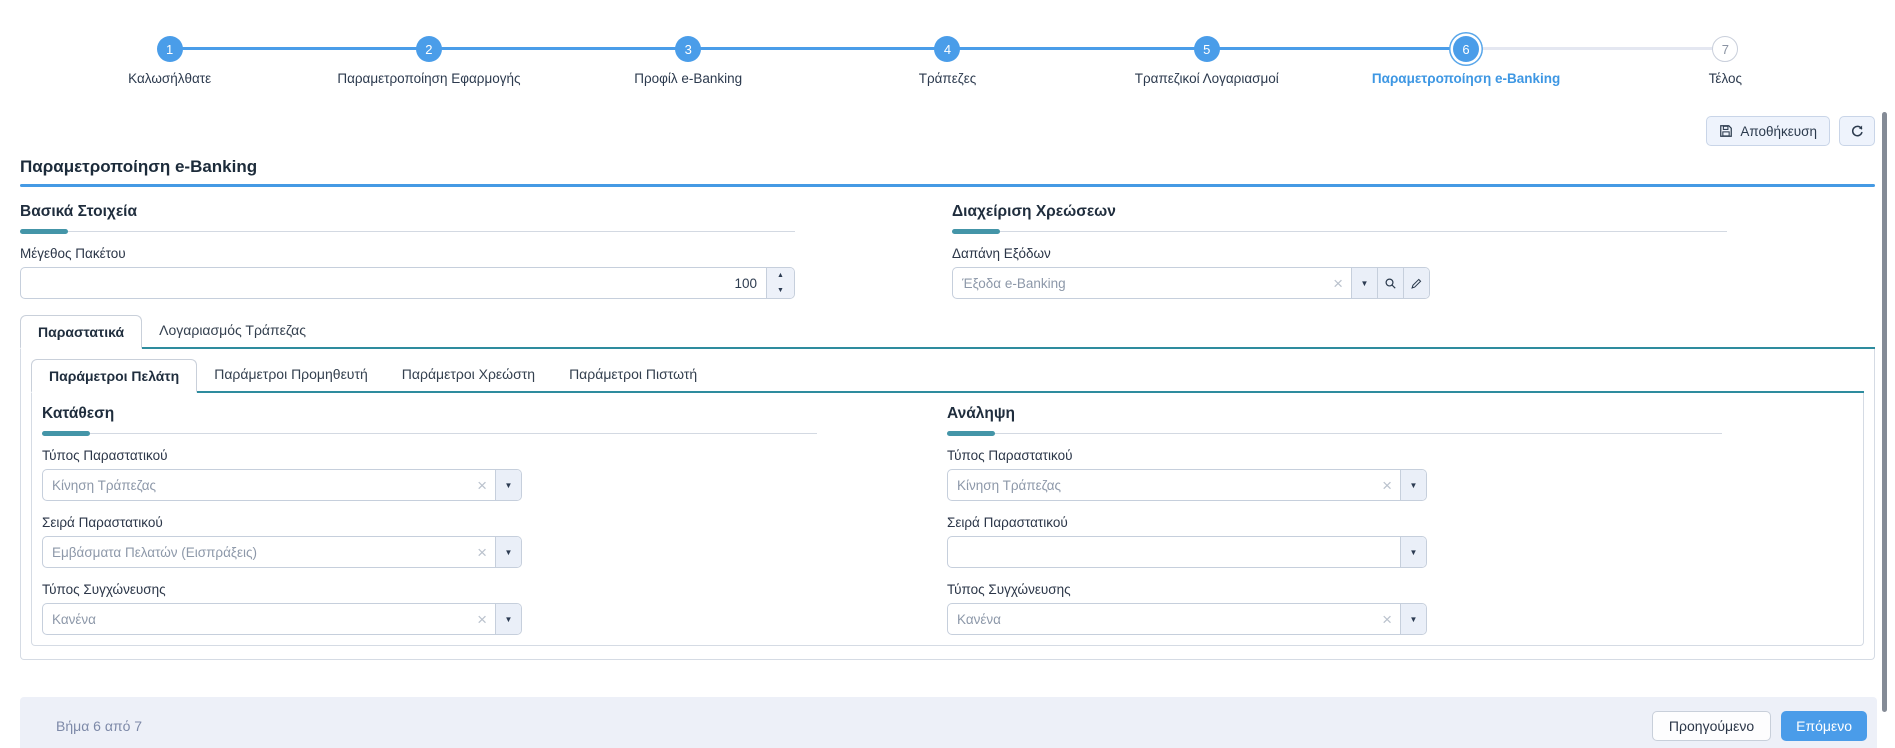 Image resolution: width=1895 pixels, height=748 pixels. I want to click on deposit-doc-type-input, so click(256, 485).